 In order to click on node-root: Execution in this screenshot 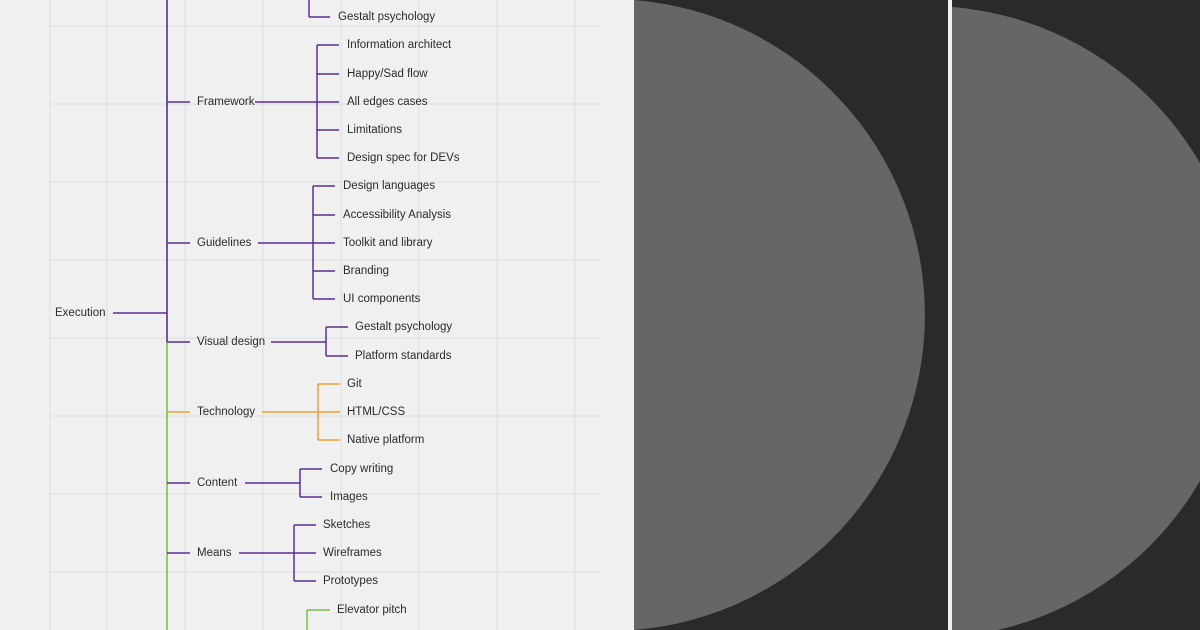, I will do `click(80, 313)`.